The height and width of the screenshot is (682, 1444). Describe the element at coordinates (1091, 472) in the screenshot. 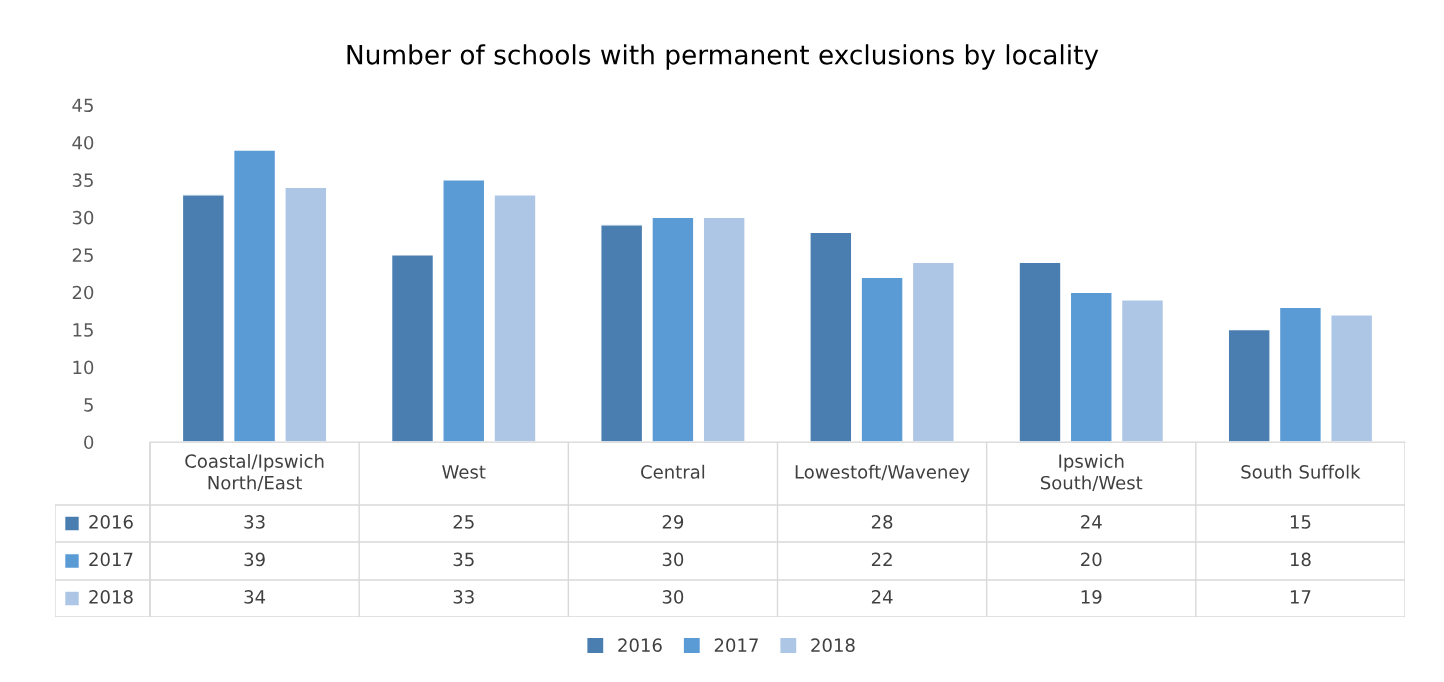

I see `x-tick-label: Ipswich South/West` at that location.